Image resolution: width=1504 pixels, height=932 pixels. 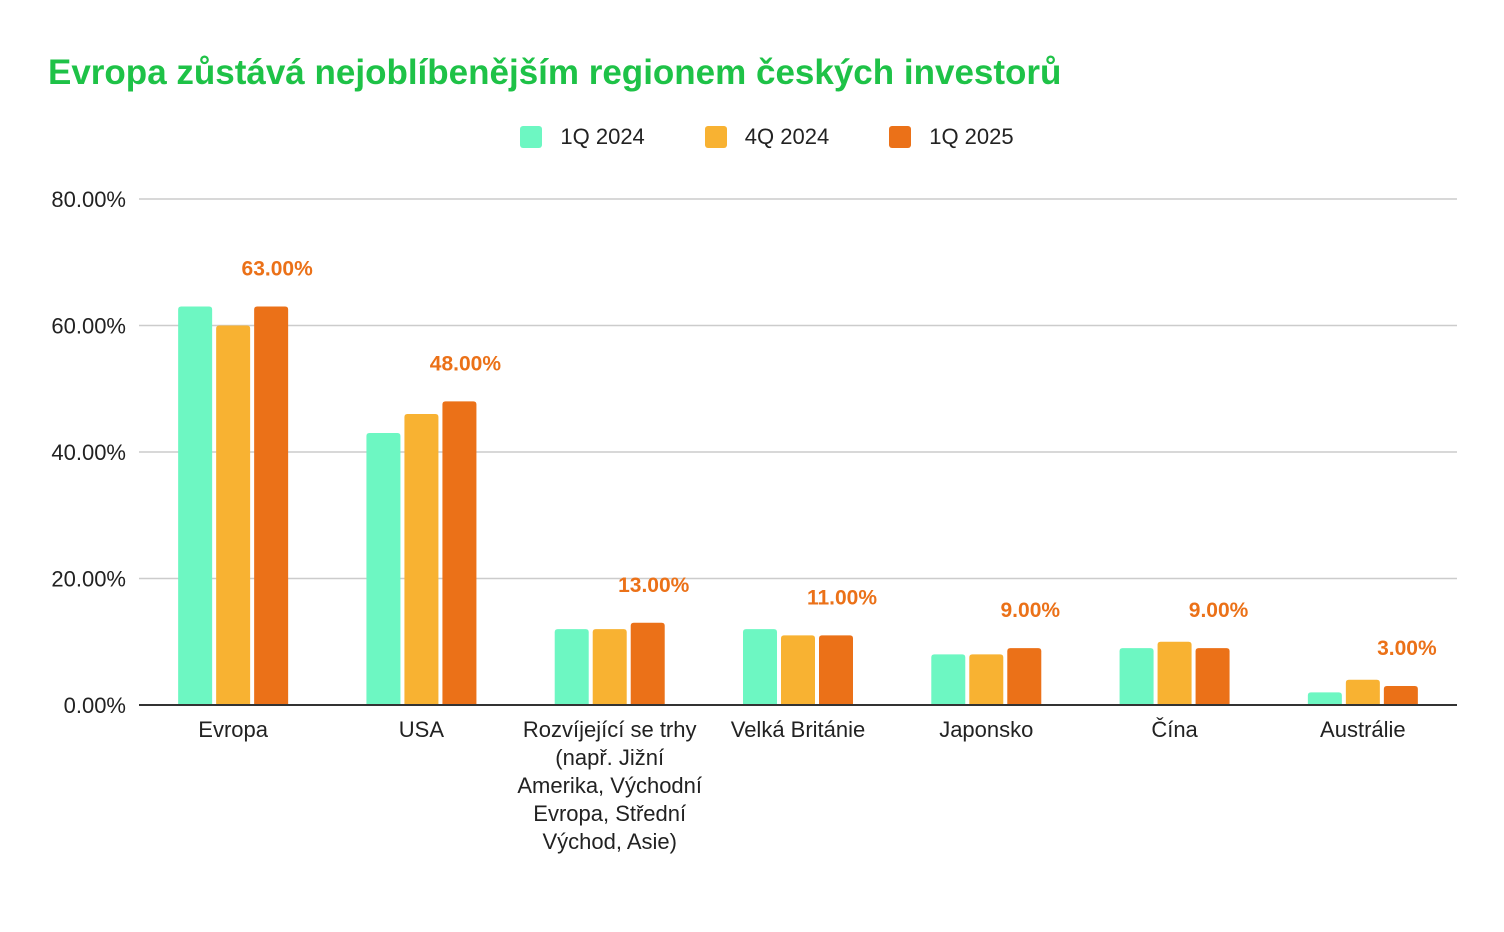 I want to click on y-tick-label: 60.00%, so click(x=88, y=326).